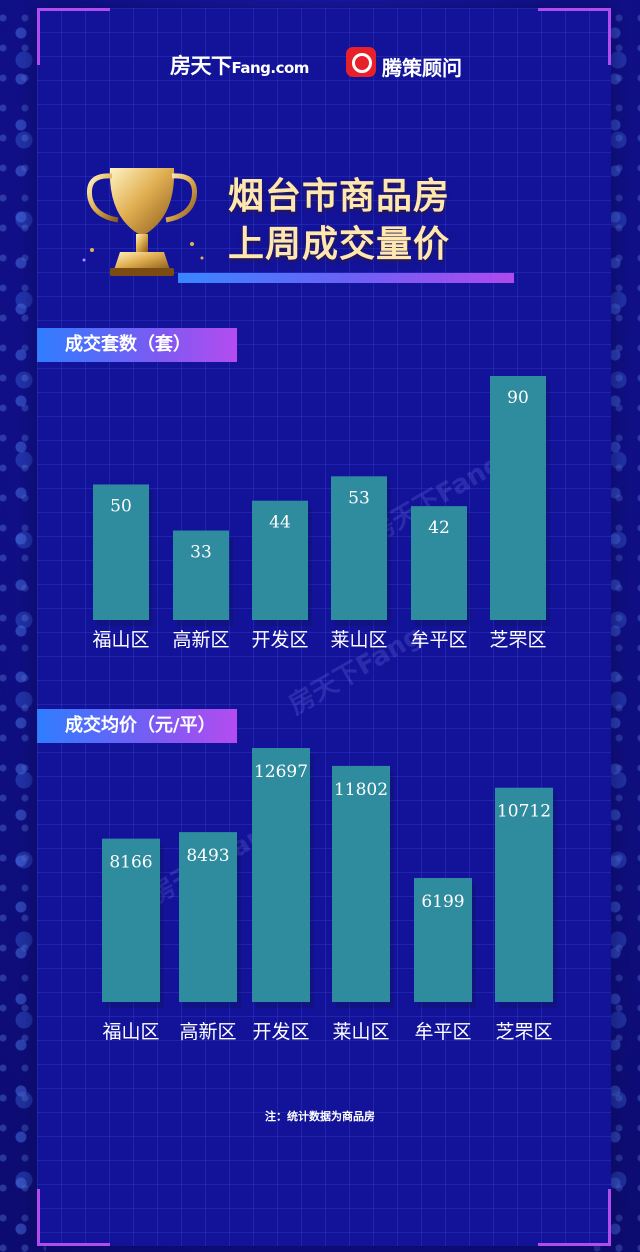 Image resolution: width=640 pixels, height=1252 pixels. I want to click on chart-1-data-label: 90, so click(518, 398).